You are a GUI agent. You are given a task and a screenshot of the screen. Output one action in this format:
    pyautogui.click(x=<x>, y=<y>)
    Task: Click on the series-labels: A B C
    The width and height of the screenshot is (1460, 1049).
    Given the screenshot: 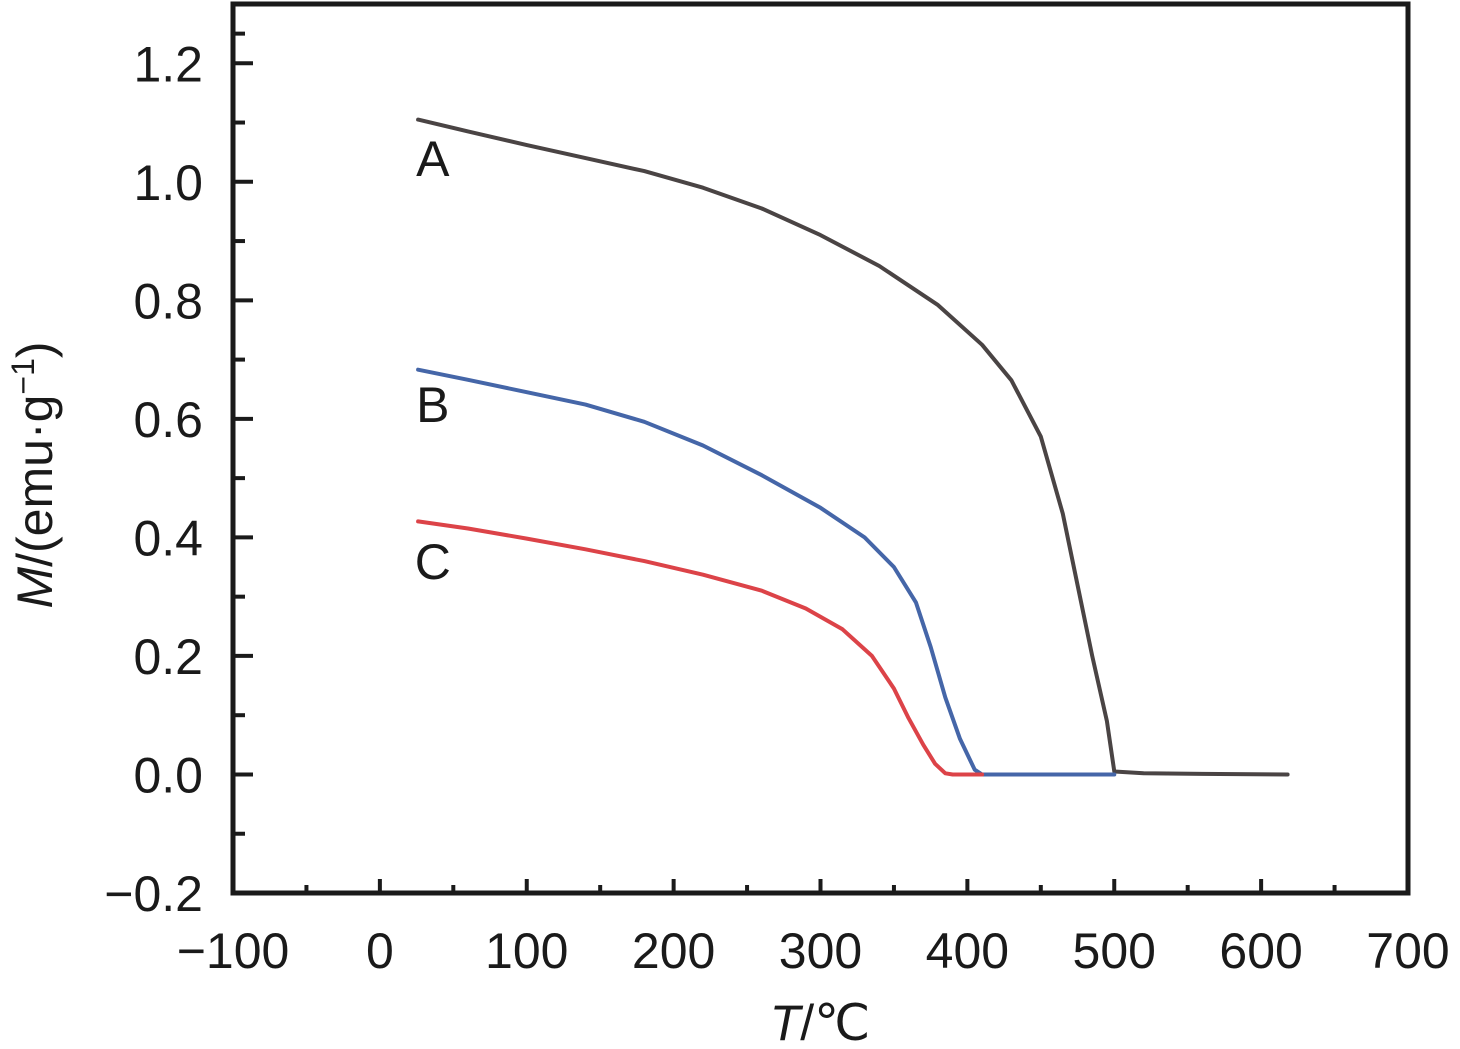 What is the action you would take?
    pyautogui.click(x=433, y=360)
    